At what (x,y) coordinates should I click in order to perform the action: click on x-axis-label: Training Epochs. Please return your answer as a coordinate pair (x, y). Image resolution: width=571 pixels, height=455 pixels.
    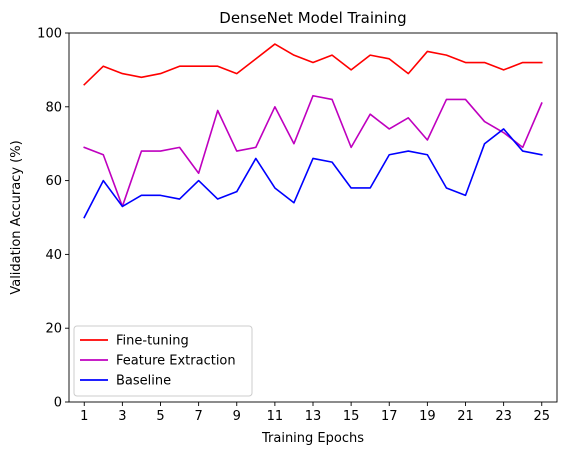
    Looking at the image, I should click on (312, 438).